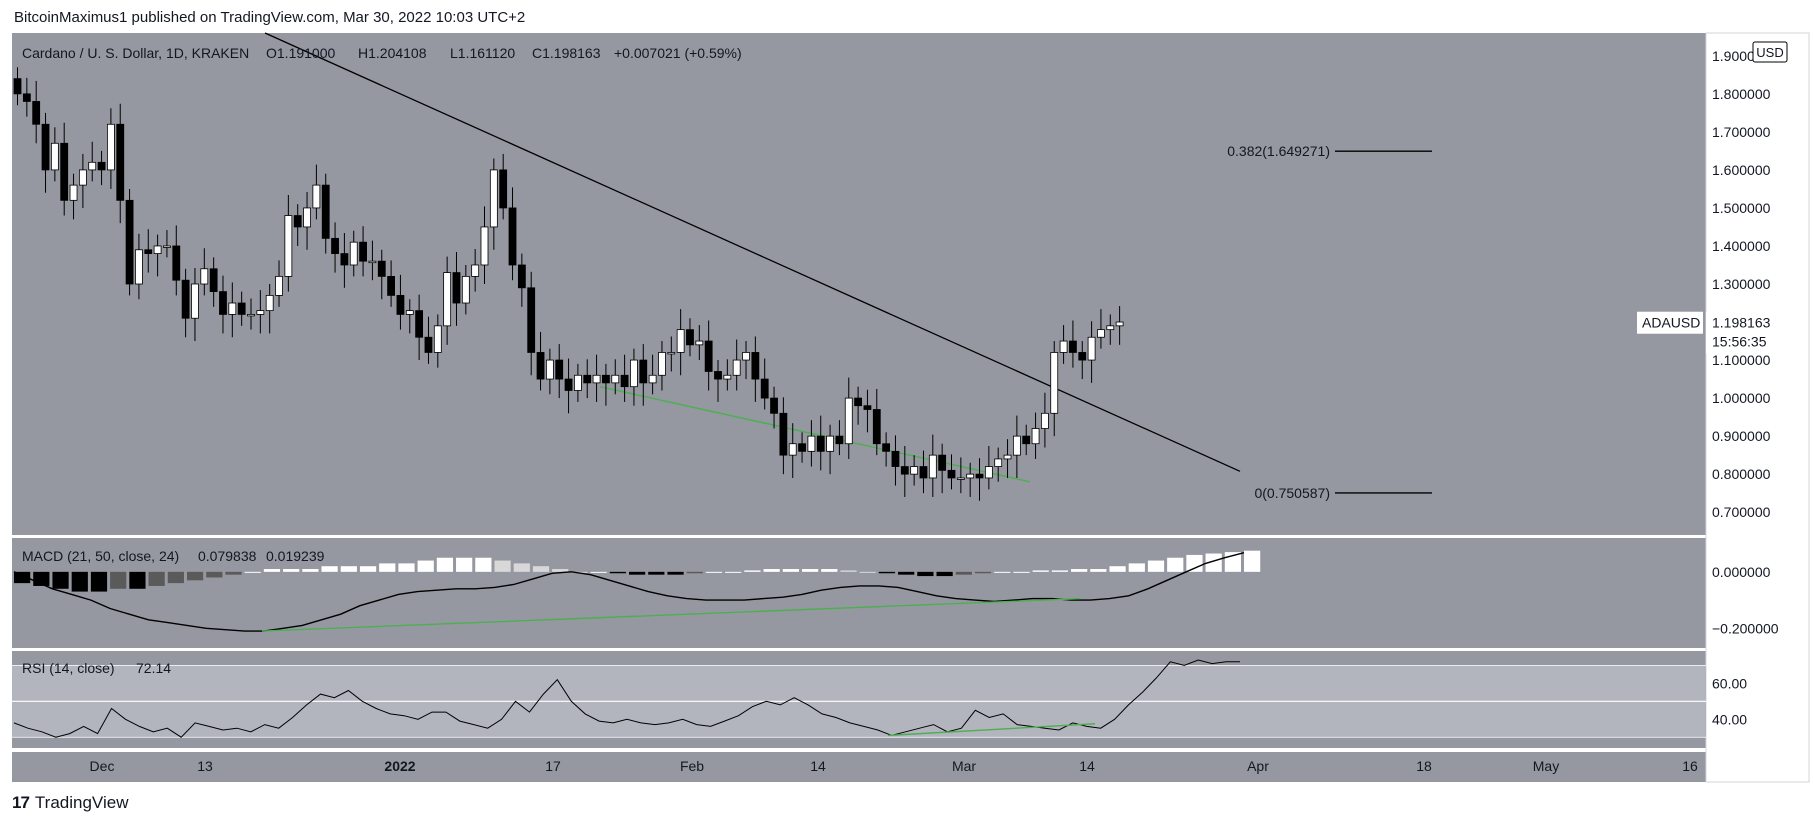  Describe the element at coordinates (1741, 572) in the screenshot. I see `macd-tick-label: 0.000000` at that location.